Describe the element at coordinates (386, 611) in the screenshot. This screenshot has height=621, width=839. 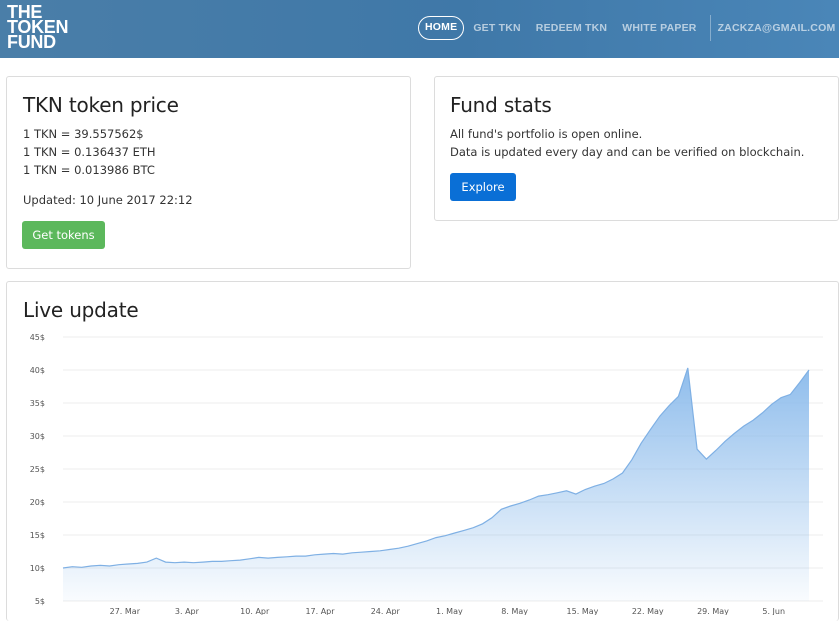
I see `x-tick-label: 24. Apr` at that location.